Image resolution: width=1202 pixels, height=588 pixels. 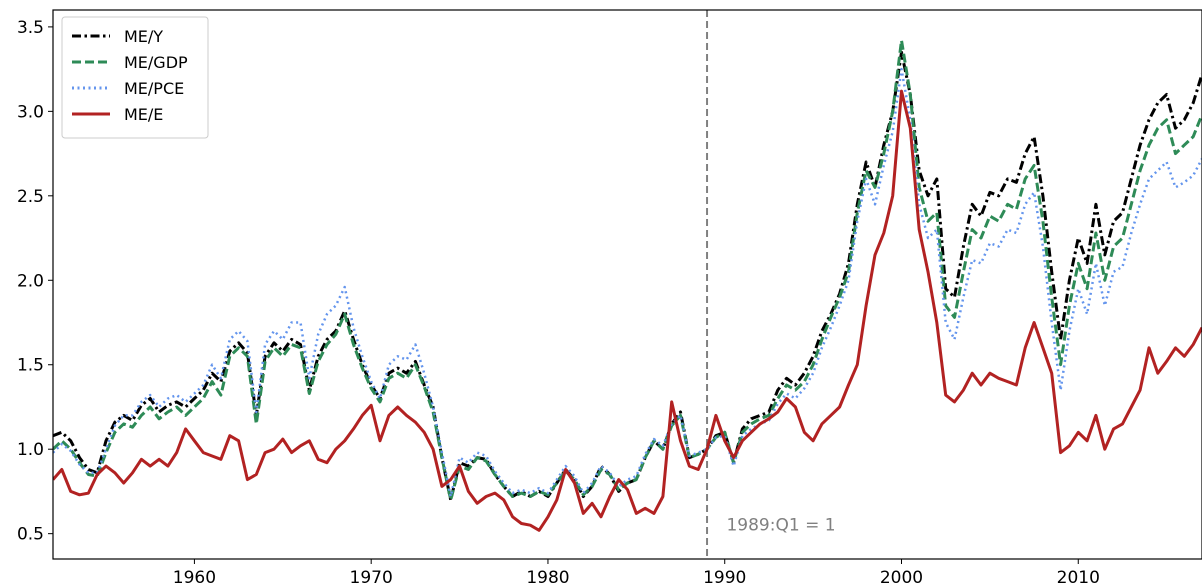 What do you see at coordinates (154, 88) in the screenshot?
I see `legend-label: ME/PCE` at bounding box center [154, 88].